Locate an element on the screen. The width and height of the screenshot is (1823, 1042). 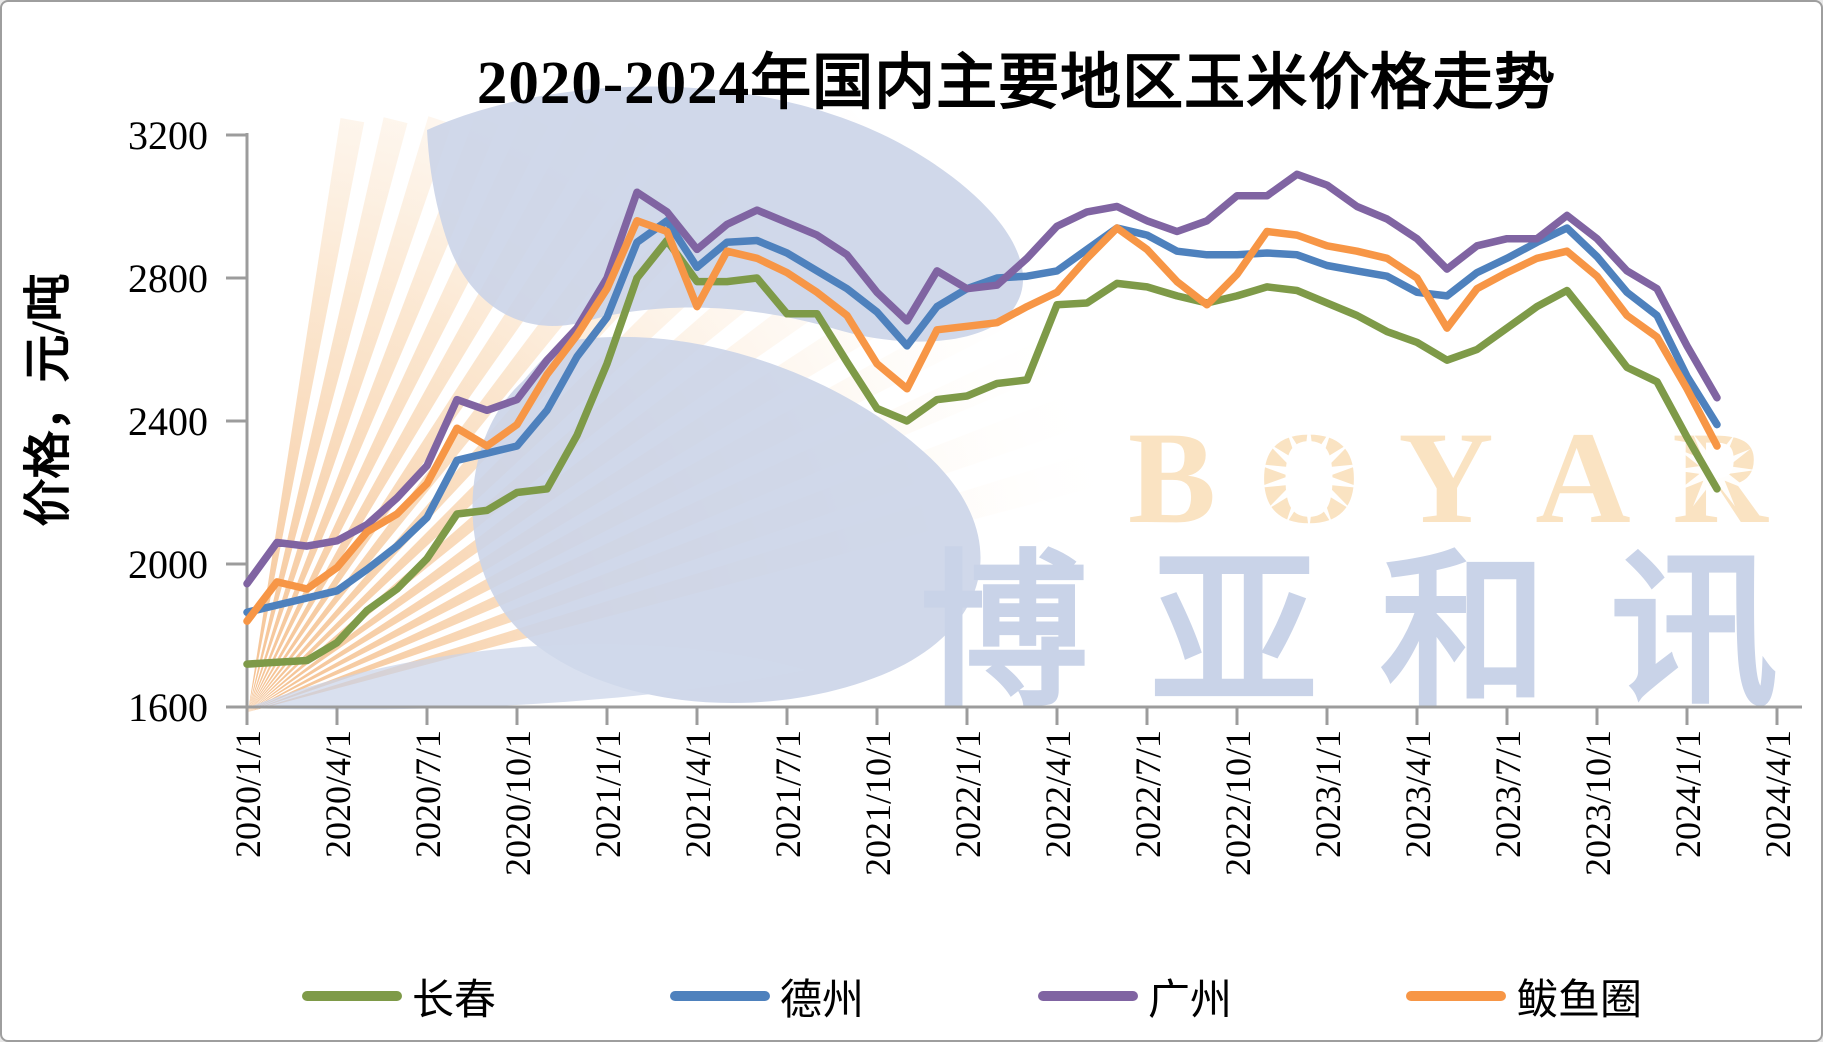
x-tick-label: 2021/4/1 is located at coordinates (698, 794).